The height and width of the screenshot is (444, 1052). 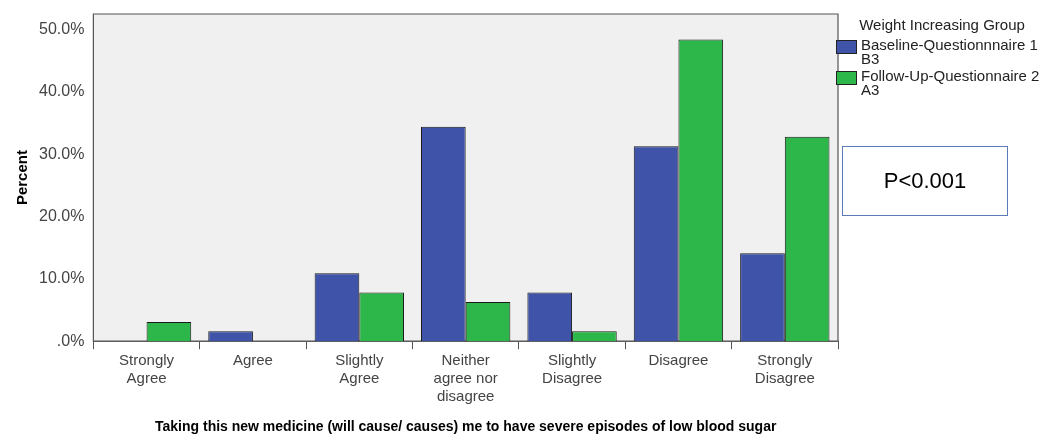 I want to click on legend-label: Follow-Up-Questionnaire 2 A3, so click(x=951, y=82).